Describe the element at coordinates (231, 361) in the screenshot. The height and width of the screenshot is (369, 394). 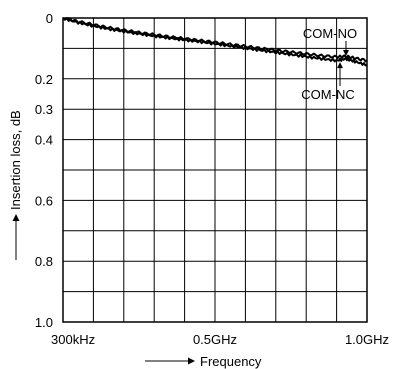
I see `x-axis-title: Frequency` at that location.